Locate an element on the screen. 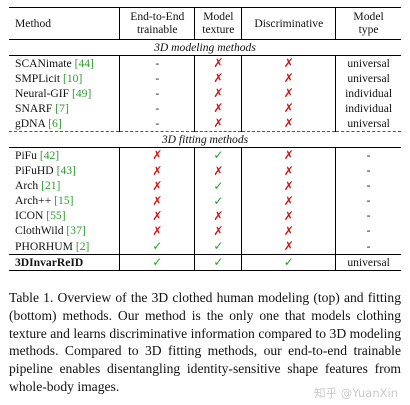 The width and height of the screenshot is (410, 405). citation-ref: [15] is located at coordinates (64, 201).